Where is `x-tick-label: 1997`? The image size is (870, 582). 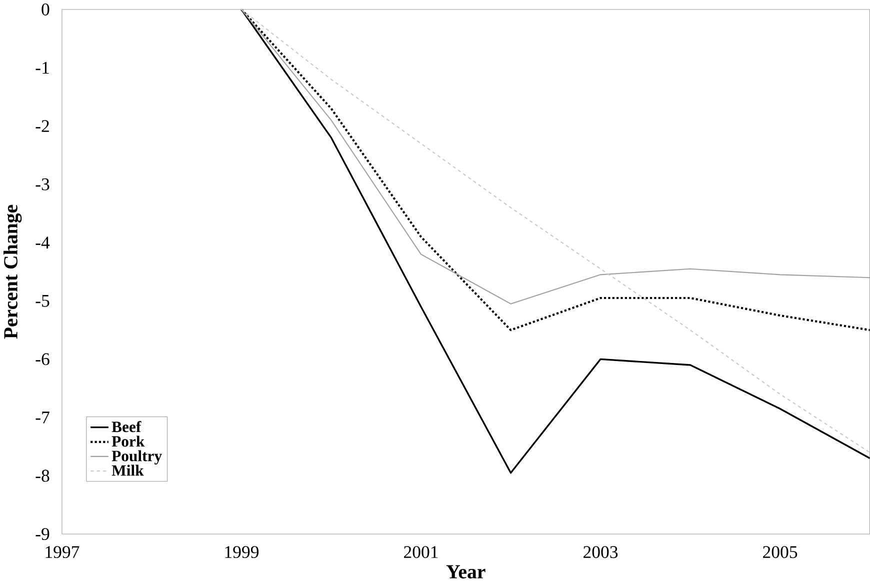
x-tick-label: 1997 is located at coordinates (63, 552).